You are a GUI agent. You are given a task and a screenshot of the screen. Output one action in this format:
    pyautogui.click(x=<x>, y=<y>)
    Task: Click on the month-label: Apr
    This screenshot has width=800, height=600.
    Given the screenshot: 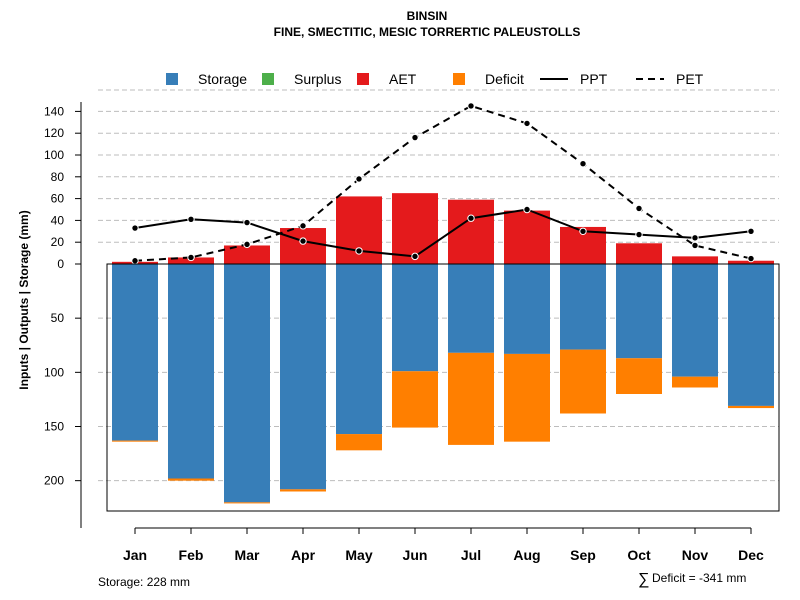 What is the action you would take?
    pyautogui.click(x=303, y=555)
    